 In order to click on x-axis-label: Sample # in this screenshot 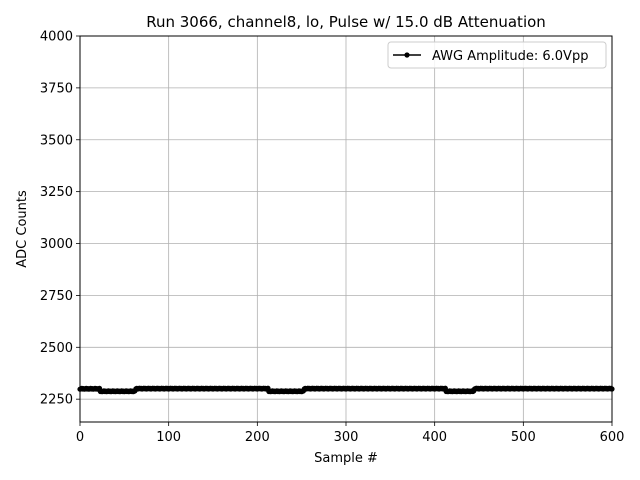, I will do `click(346, 458)`.